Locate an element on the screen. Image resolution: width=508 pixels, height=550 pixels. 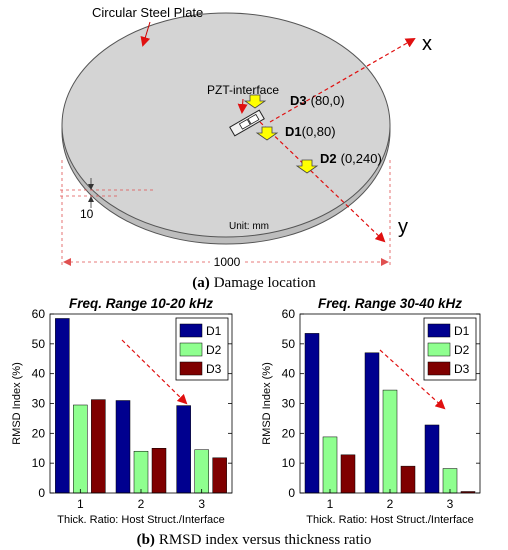
diameter-dim-label: 1000 is located at coordinates (227, 262).